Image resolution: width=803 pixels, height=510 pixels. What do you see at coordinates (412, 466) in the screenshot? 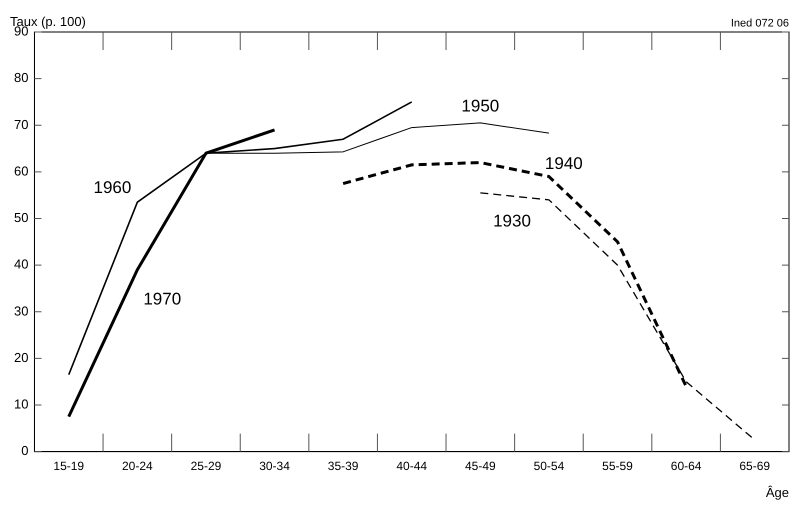
I see `x-tick-label: 40-44` at bounding box center [412, 466].